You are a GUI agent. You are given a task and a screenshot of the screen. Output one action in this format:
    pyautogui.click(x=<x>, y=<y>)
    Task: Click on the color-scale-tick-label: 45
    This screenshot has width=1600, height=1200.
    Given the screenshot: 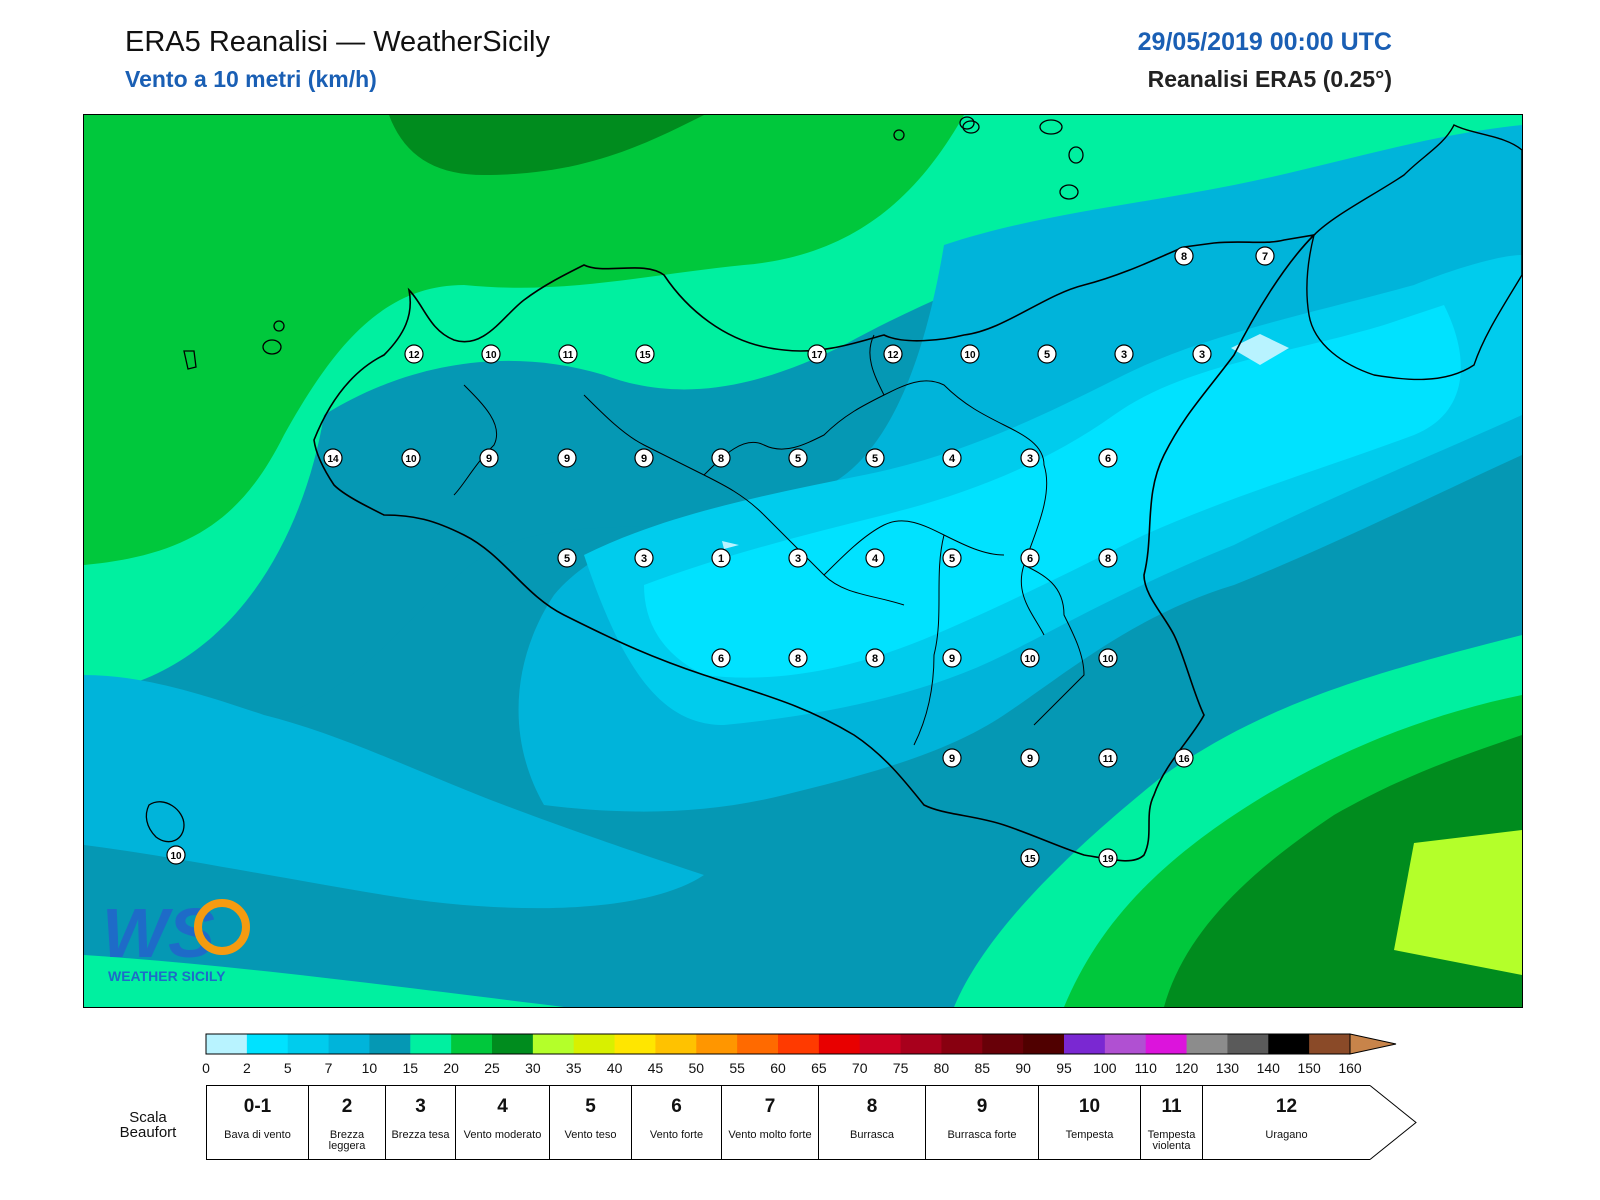 What is the action you would take?
    pyautogui.click(x=656, y=1068)
    